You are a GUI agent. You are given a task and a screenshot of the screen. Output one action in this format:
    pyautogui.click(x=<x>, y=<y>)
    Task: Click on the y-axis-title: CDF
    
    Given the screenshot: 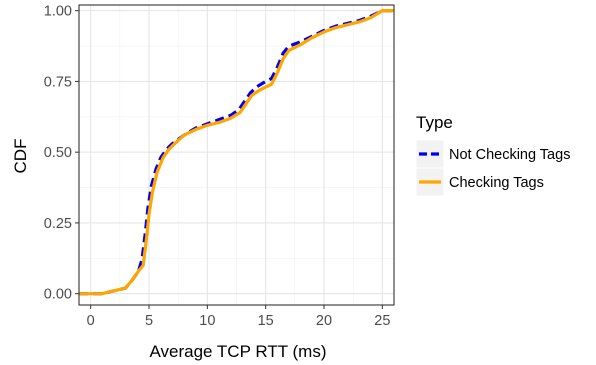 What is the action you would take?
    pyautogui.click(x=20, y=156)
    